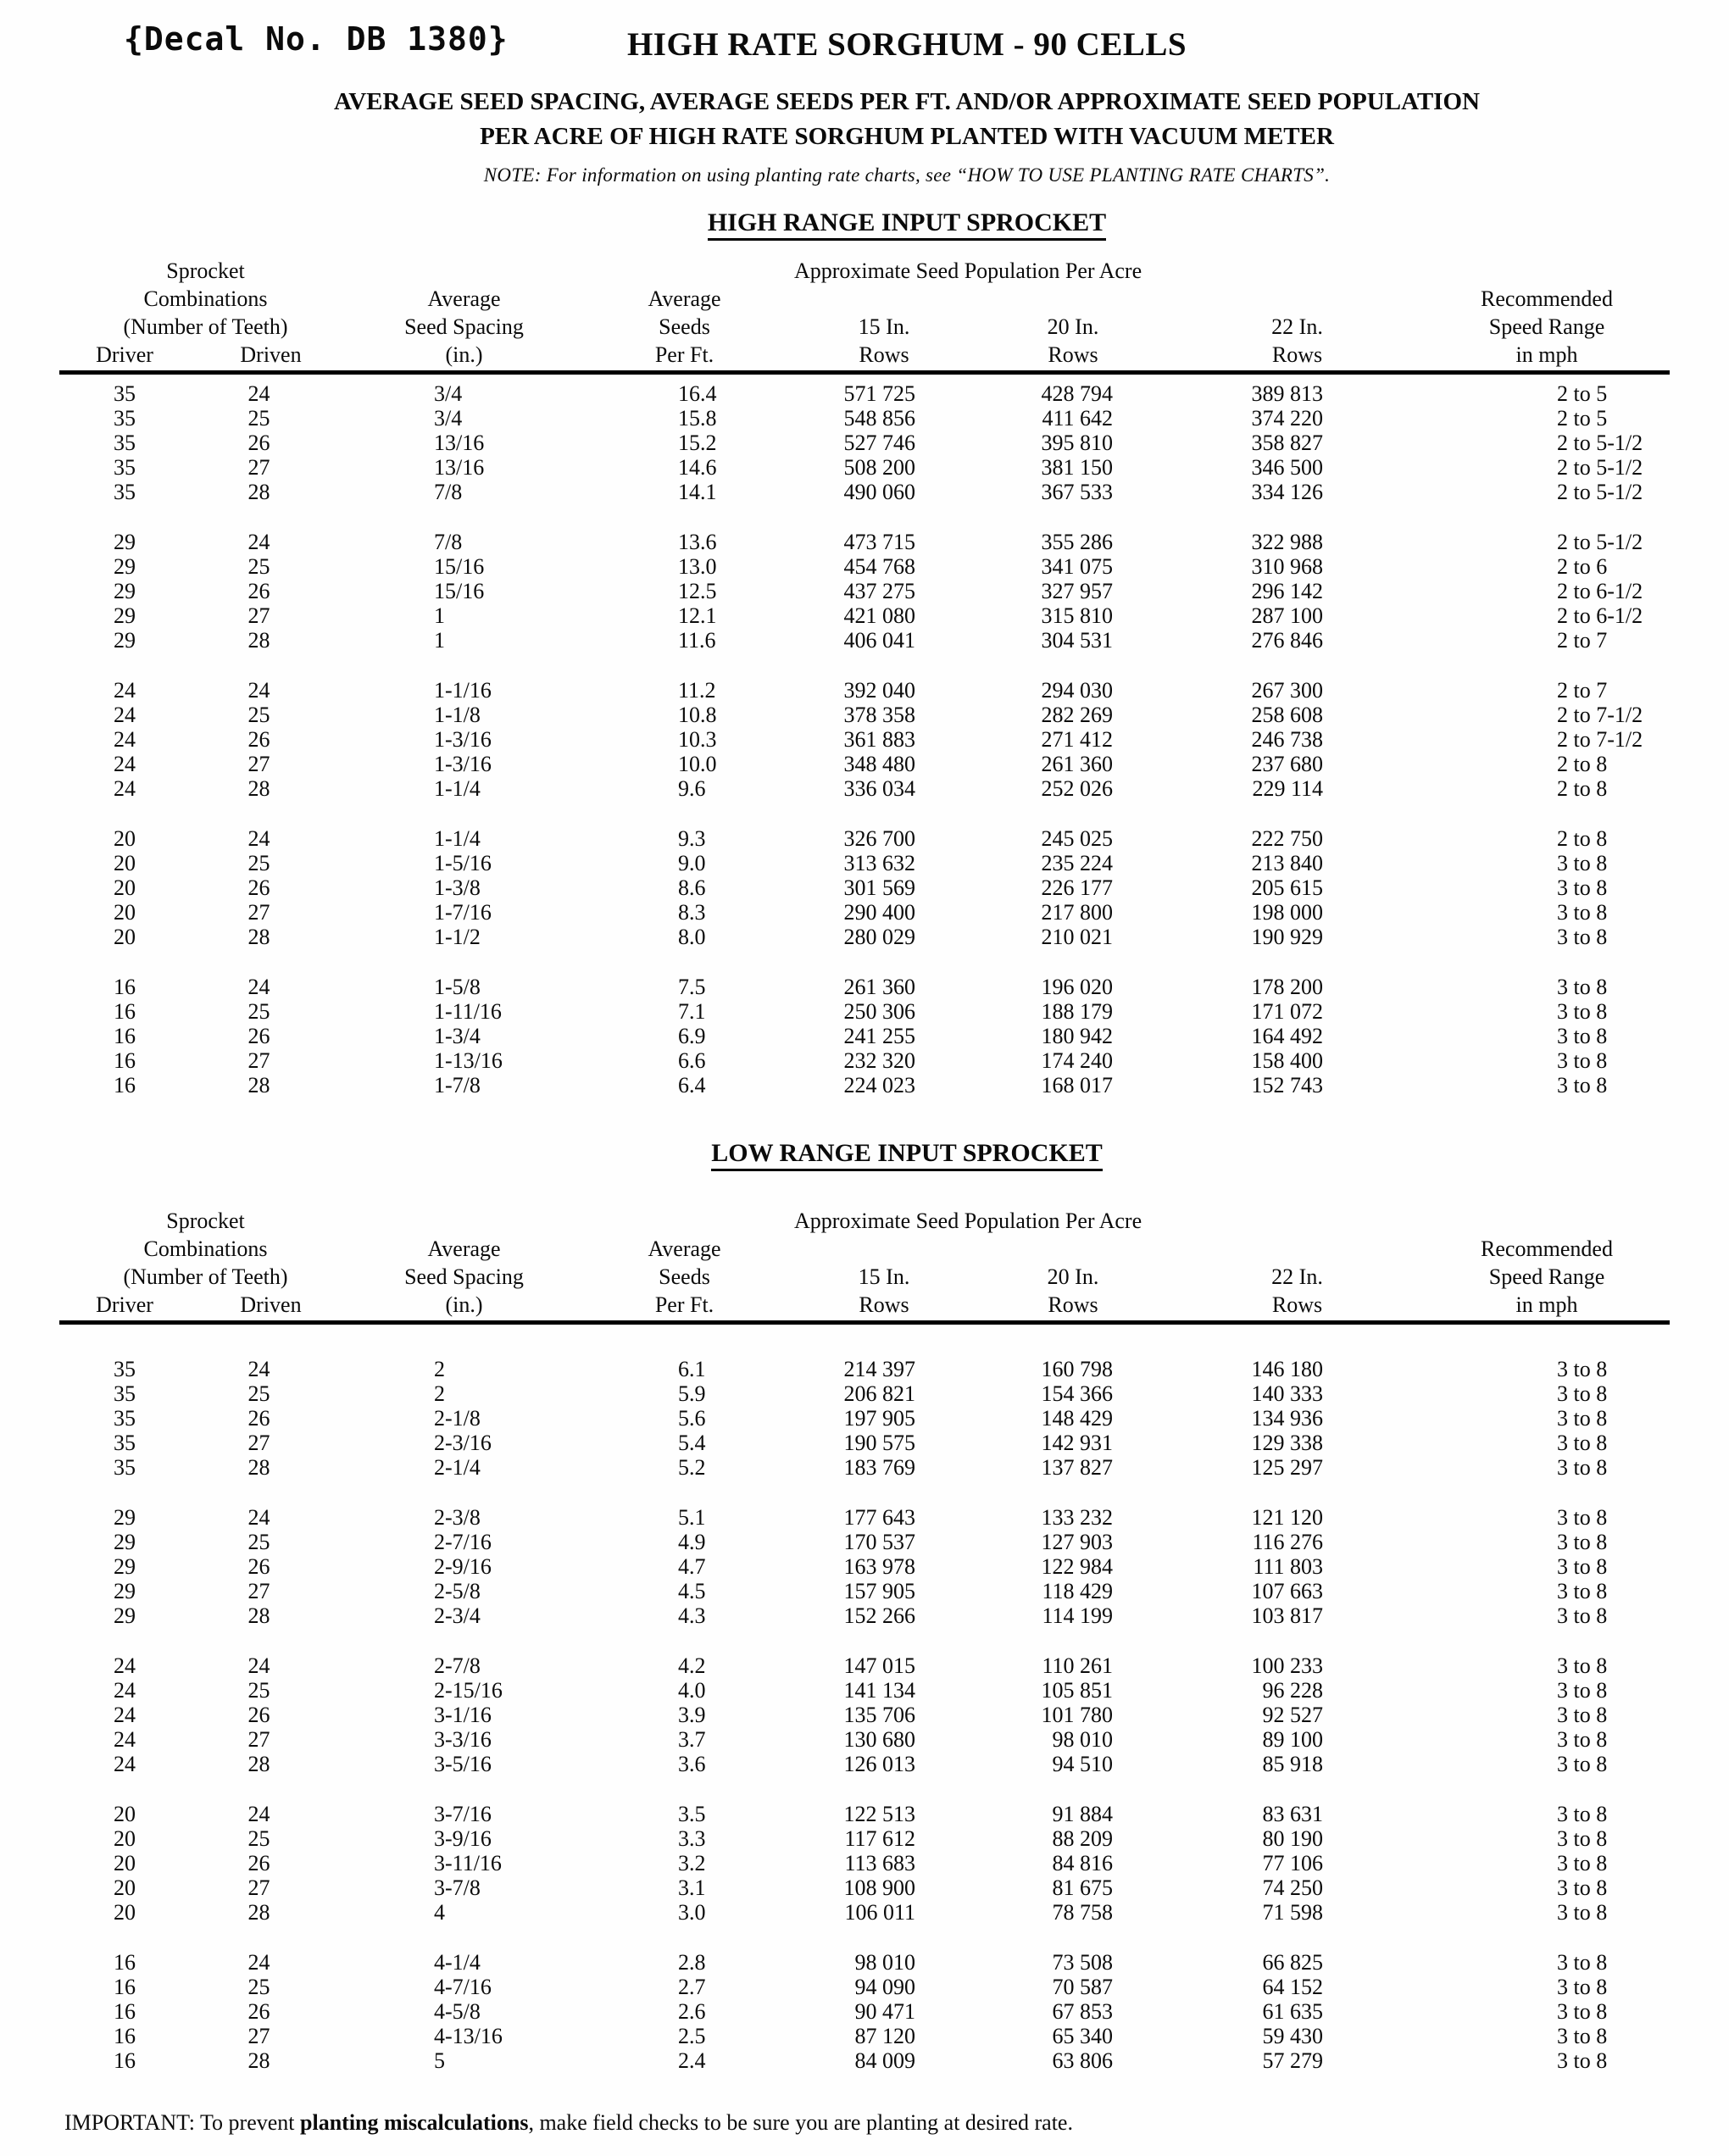  I want to click on cell-seed-spacing: 1-1/8, so click(457, 715).